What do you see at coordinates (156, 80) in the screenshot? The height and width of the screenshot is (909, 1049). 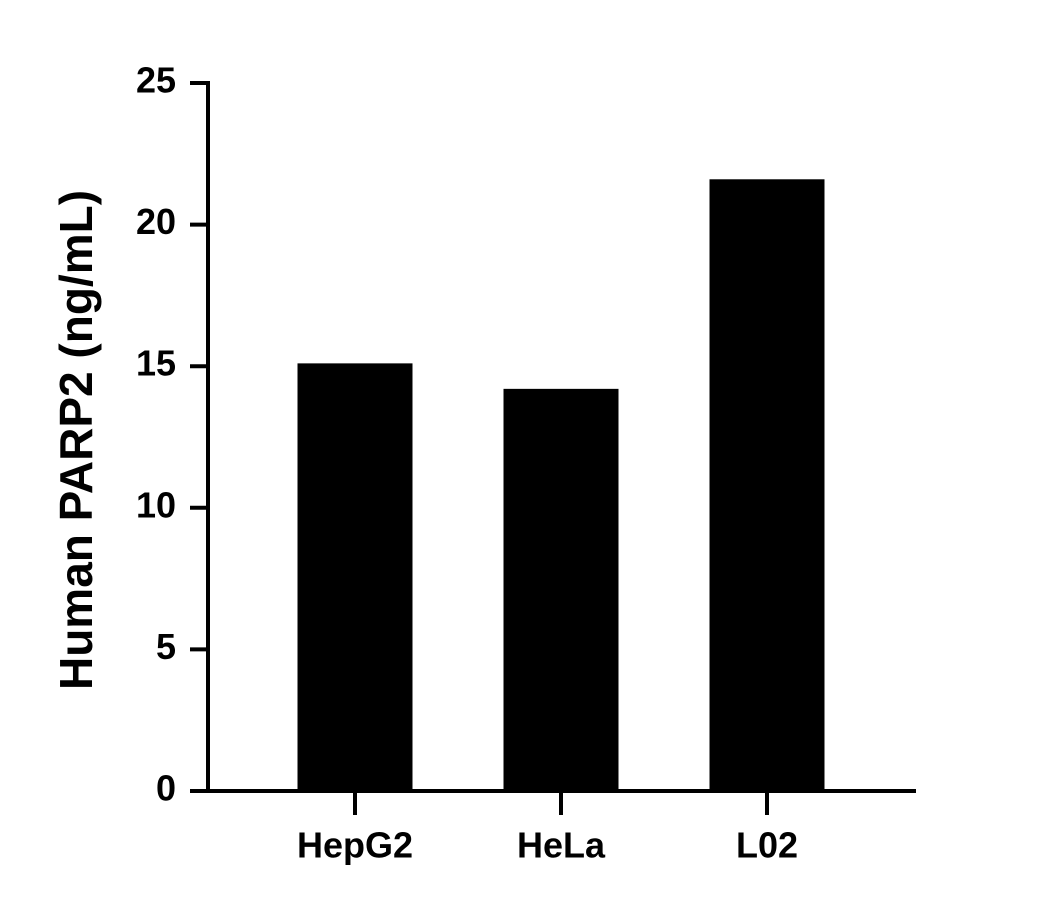 I see `y-tick-label: 25` at bounding box center [156, 80].